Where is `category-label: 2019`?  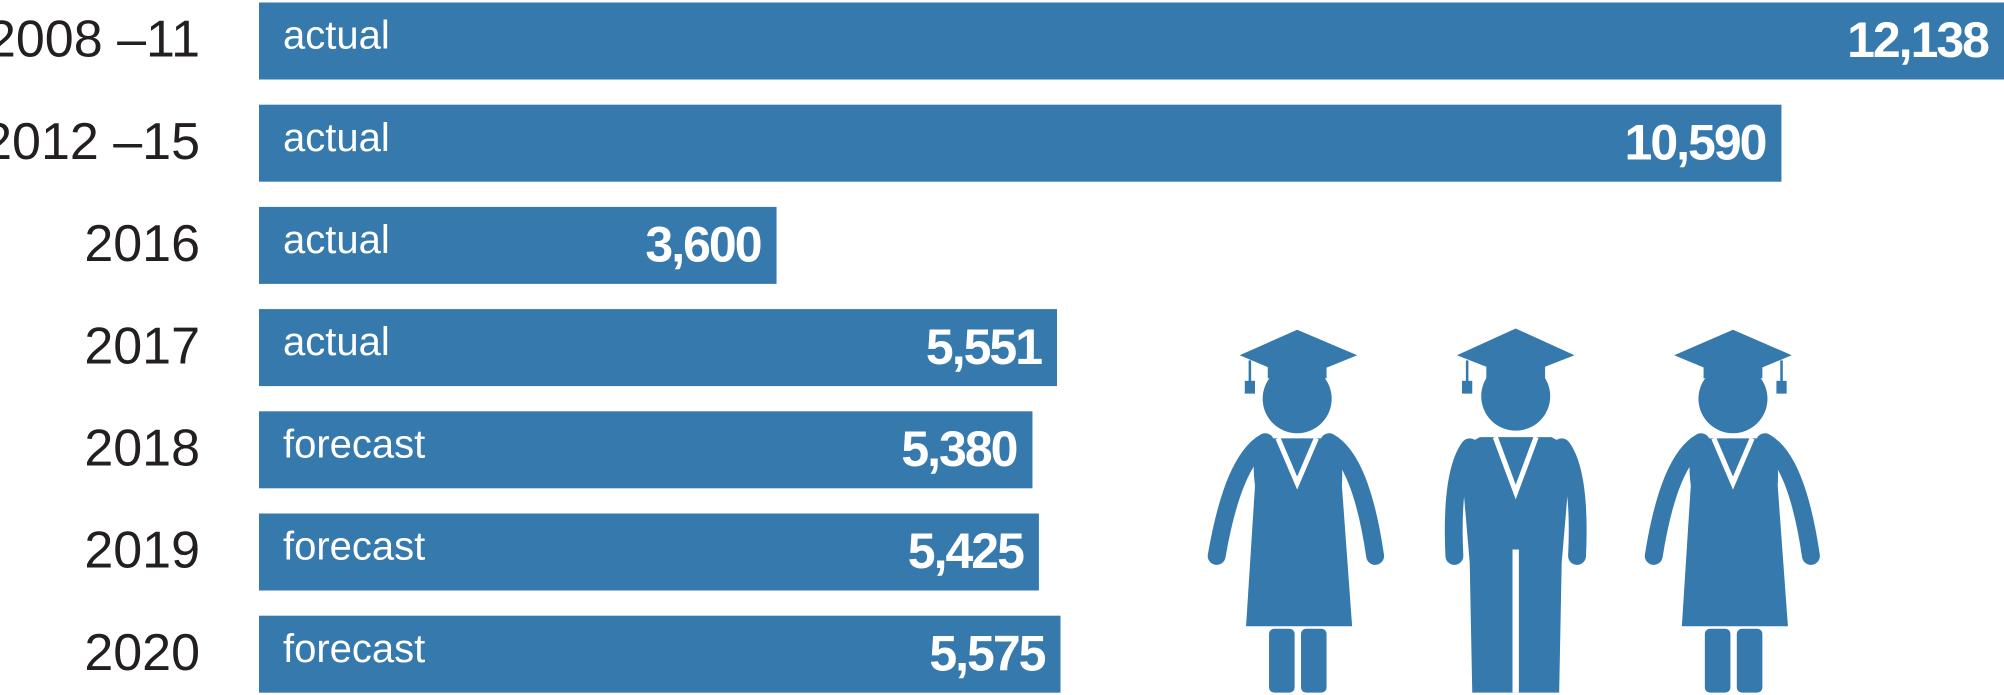 category-label: 2019 is located at coordinates (142, 551).